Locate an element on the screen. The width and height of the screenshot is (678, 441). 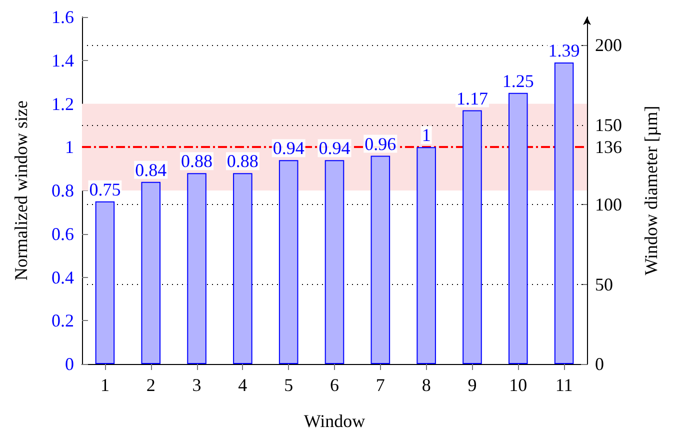
y2-tick-label: 0 is located at coordinates (599, 364).